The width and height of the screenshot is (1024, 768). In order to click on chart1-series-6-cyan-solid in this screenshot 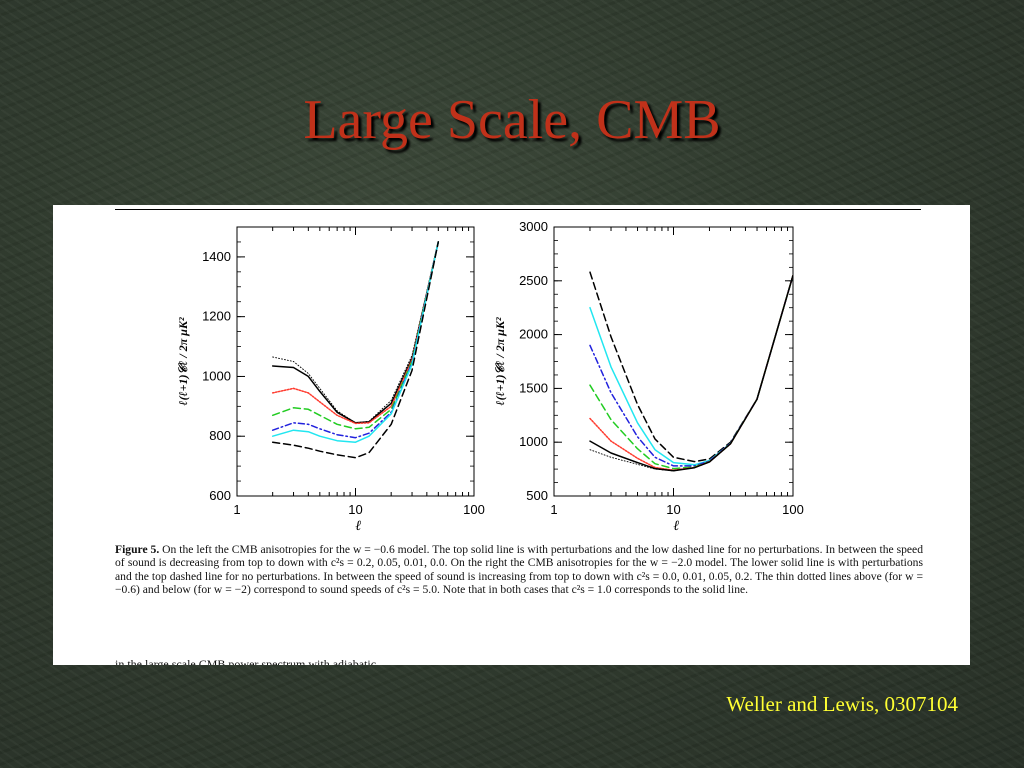, I will do `click(355, 342)`.